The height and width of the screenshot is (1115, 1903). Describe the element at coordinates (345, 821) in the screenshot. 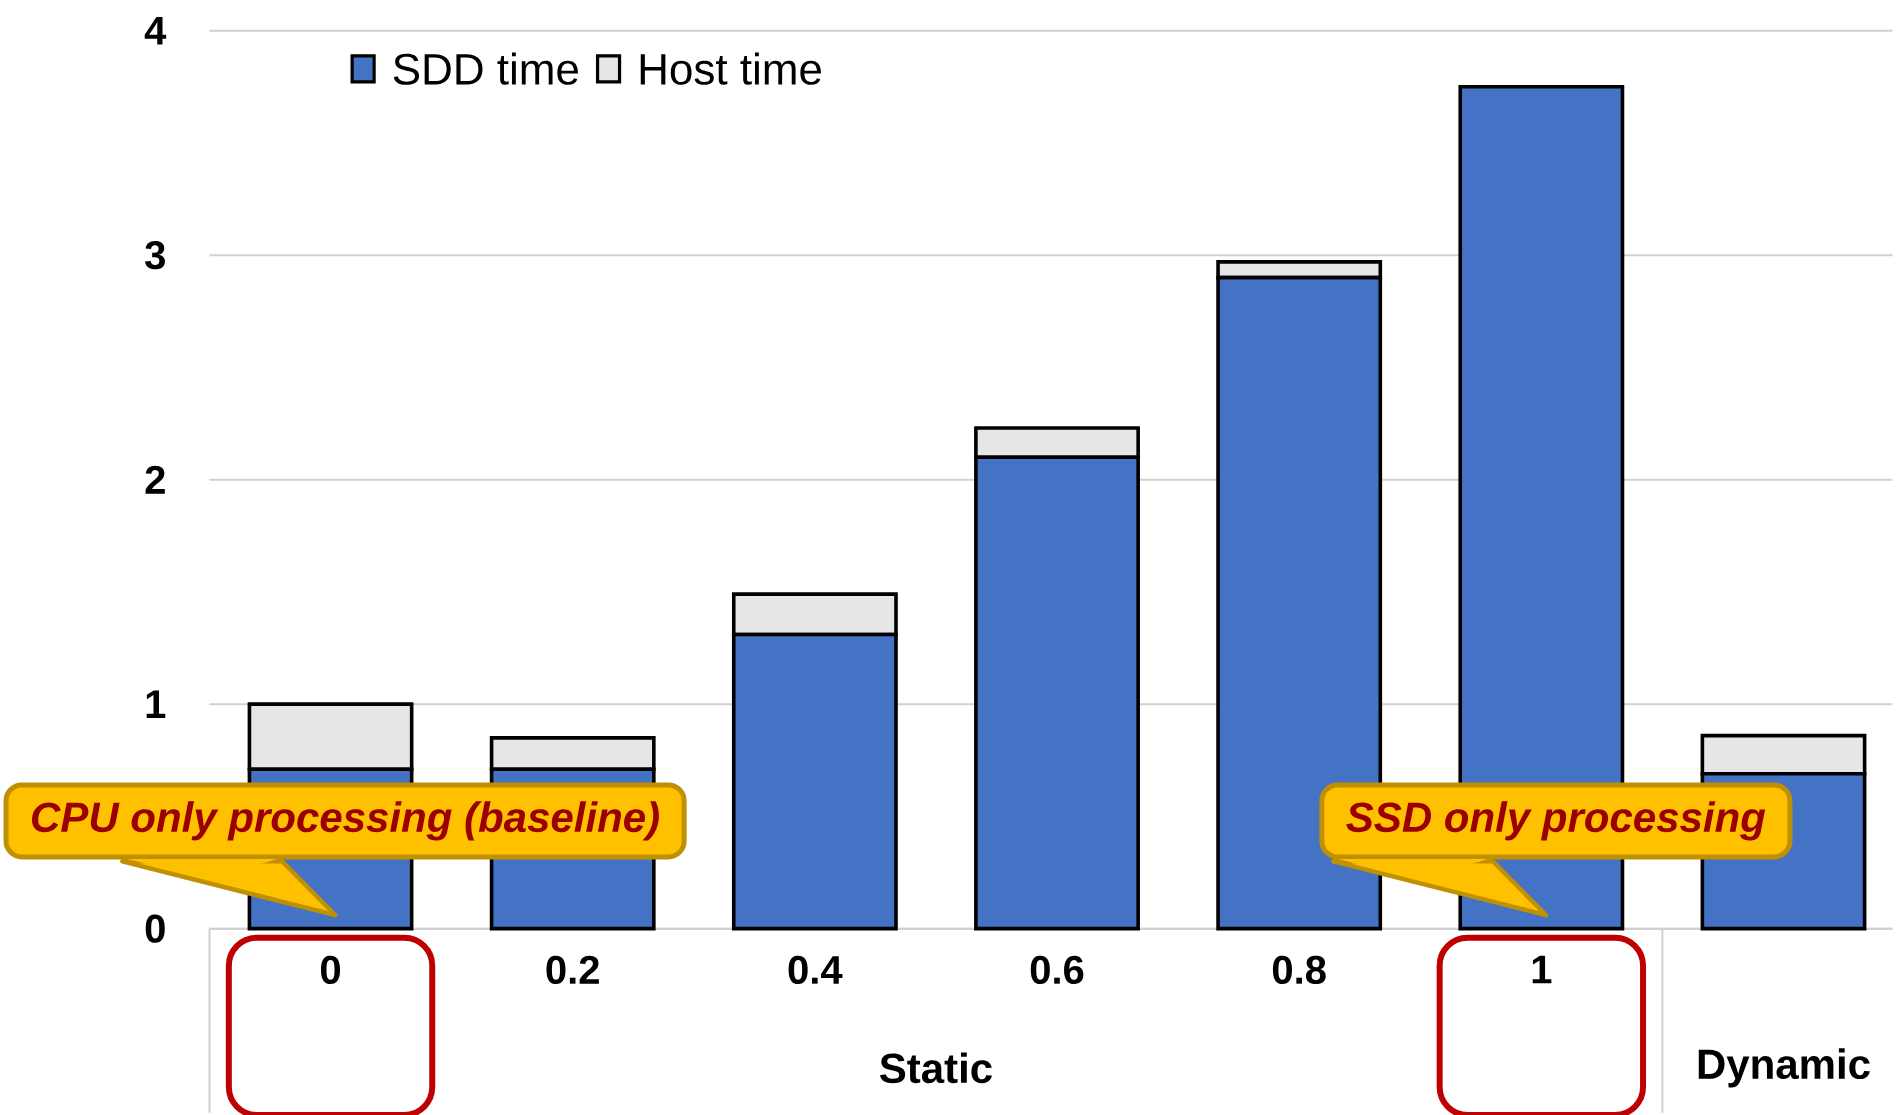

I see `annotation: CPU only processing (baseline)` at that location.